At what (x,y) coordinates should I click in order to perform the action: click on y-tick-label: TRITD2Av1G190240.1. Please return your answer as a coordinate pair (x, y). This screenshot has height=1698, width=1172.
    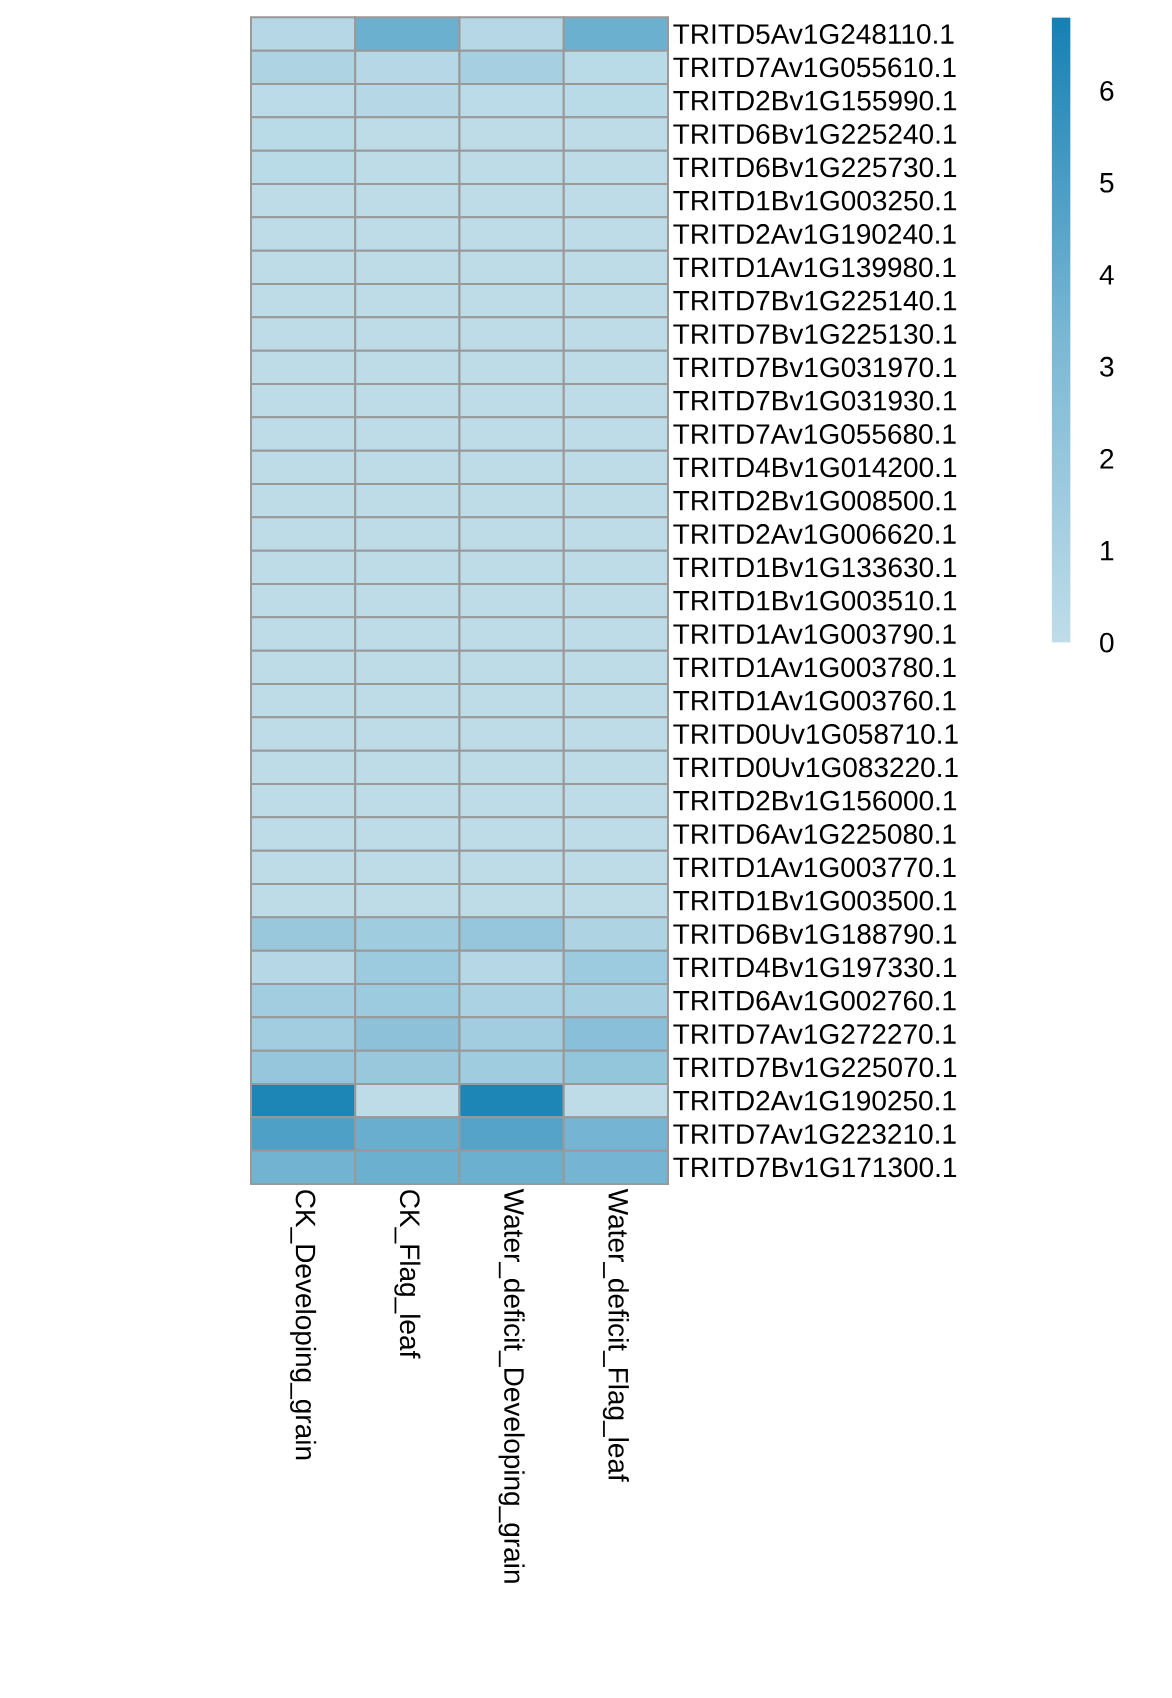
    Looking at the image, I should click on (814, 234).